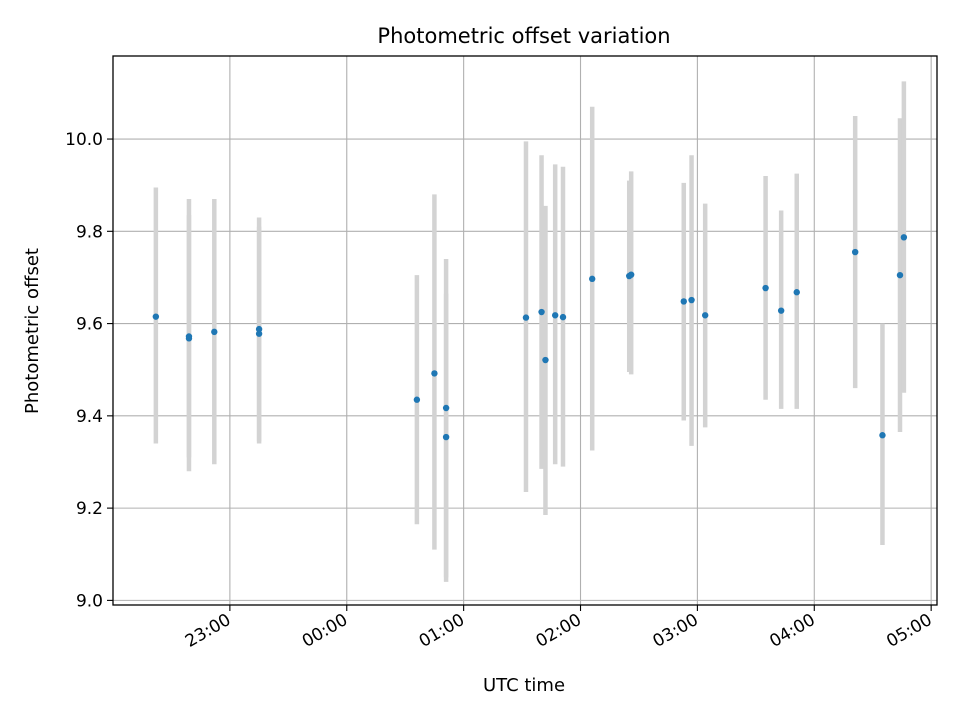 The width and height of the screenshot is (960, 720). I want to click on y-axis-ticks: 9.0 9.2 9.4 9.6 9.8 10.0, so click(89, 370).